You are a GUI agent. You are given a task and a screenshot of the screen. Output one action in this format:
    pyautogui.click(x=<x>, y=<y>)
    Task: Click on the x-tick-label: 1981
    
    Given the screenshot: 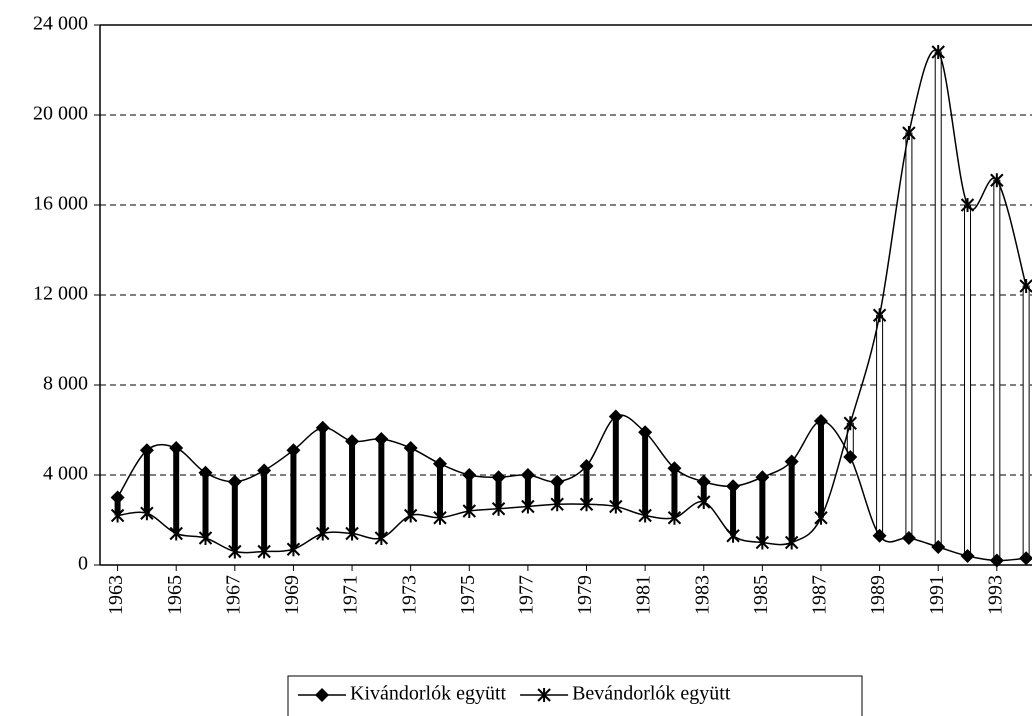 What is the action you would take?
    pyautogui.click(x=644, y=595)
    